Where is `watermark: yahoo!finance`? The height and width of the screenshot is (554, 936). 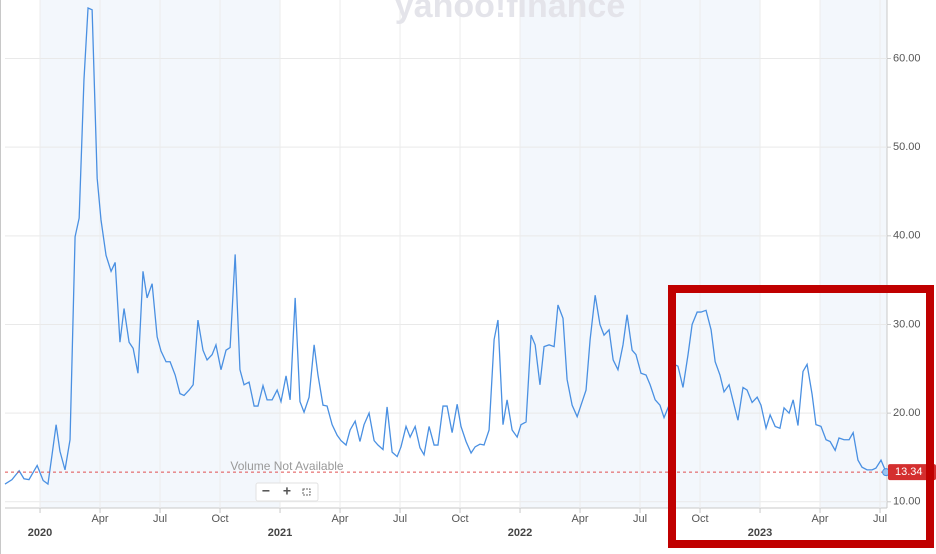 watermark: yahoo!finance is located at coordinates (510, 12).